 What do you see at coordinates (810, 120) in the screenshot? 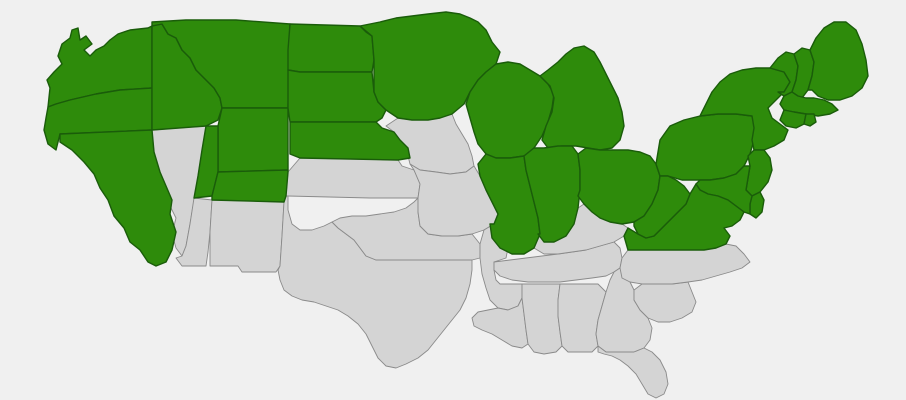
I see `state-ri: Rhode Island` at bounding box center [810, 120].